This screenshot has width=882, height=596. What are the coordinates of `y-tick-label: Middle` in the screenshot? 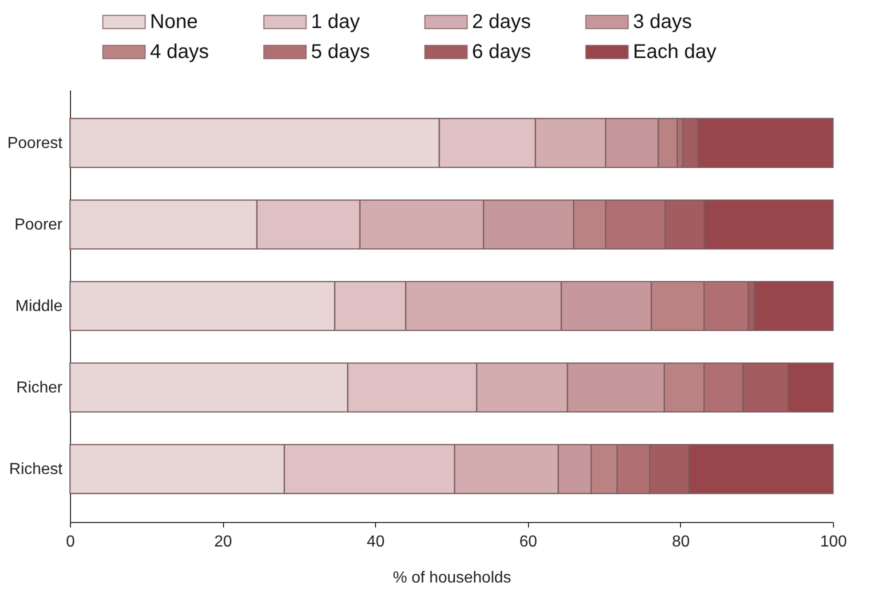 It's located at (39, 306).